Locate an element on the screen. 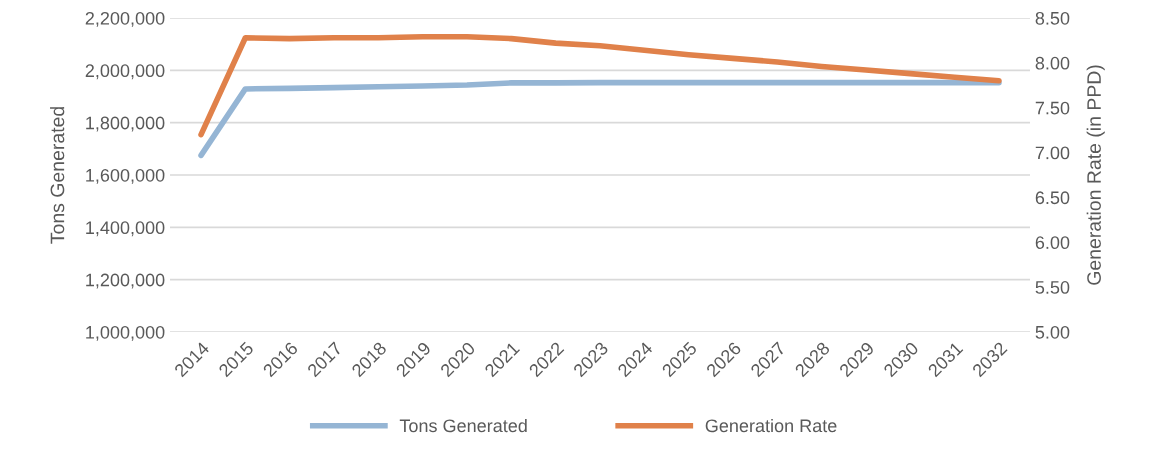 This screenshot has height=452, width=1150. y2-tick-label: 7.00 is located at coordinates (1052, 153).